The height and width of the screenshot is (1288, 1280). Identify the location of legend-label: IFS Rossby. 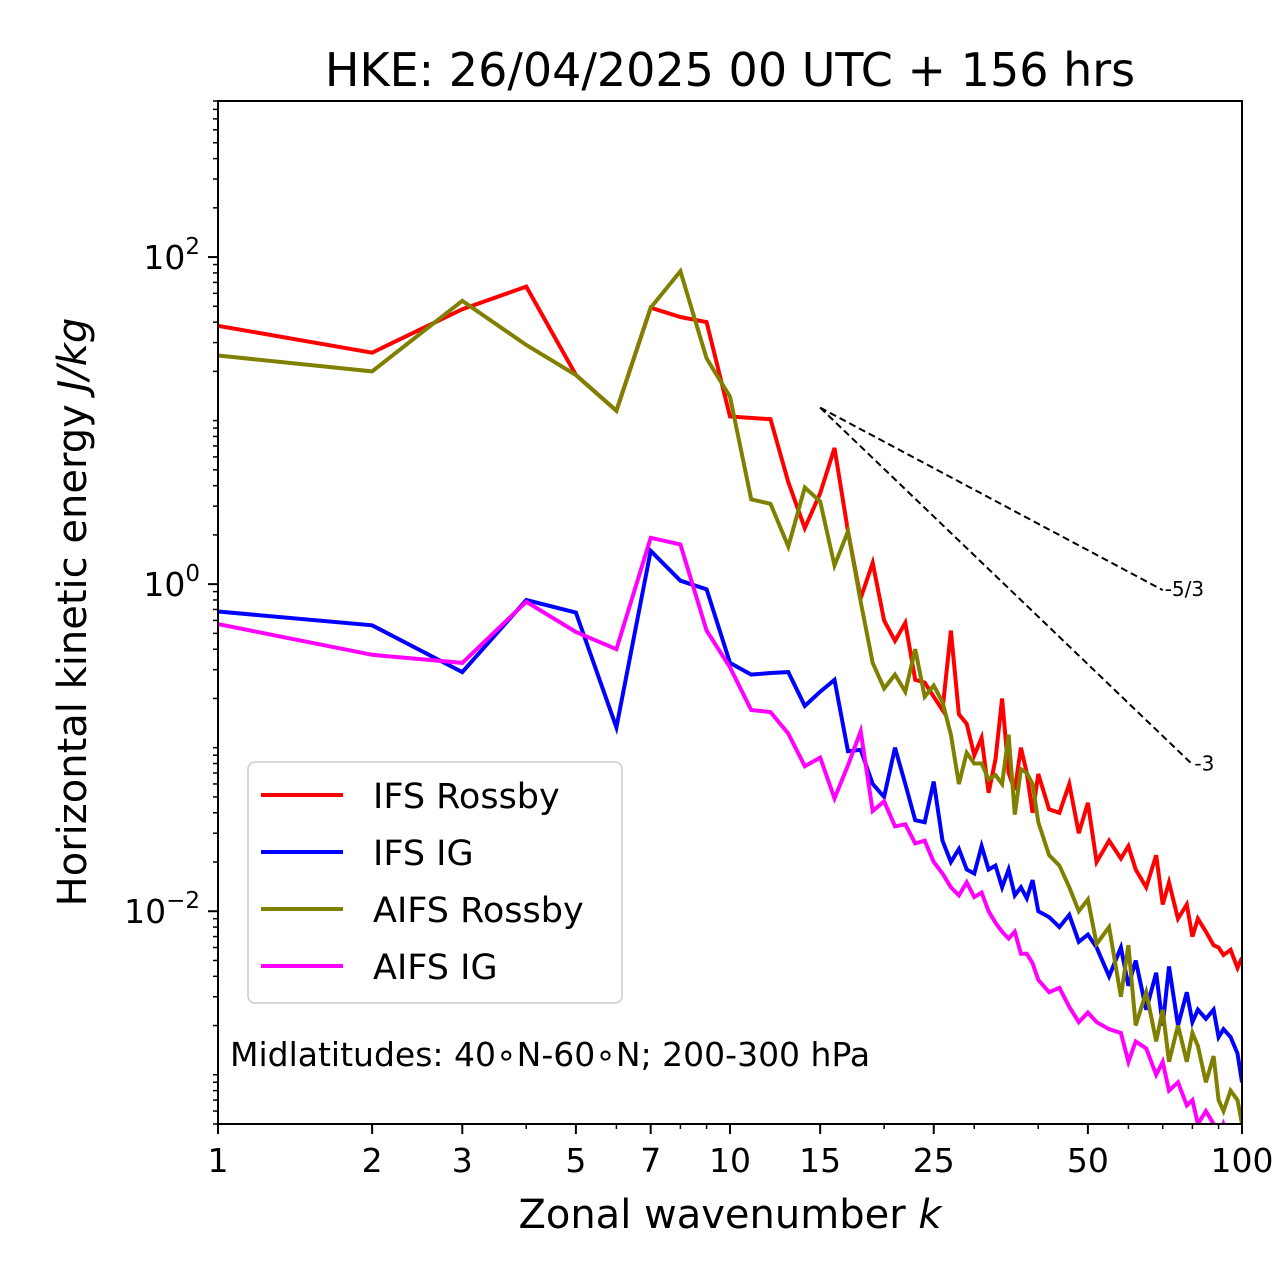
(466, 797).